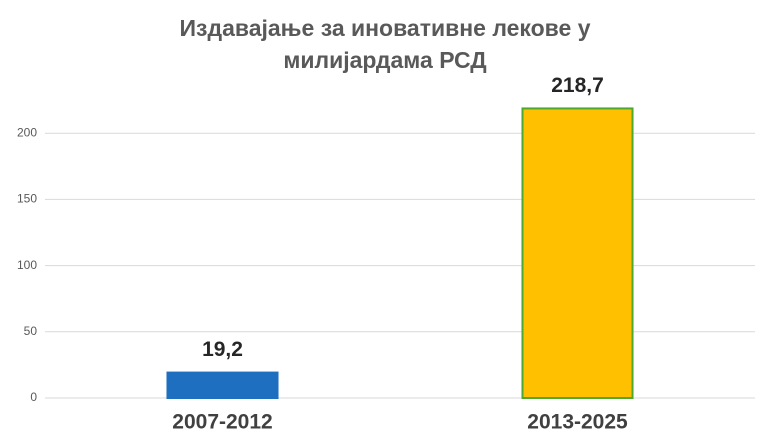 The width and height of the screenshot is (770, 444). I want to click on chart-title: милијардама РСД, so click(384, 60).